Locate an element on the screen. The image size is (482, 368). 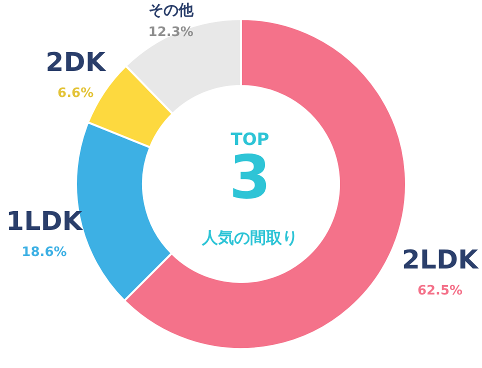
data-label: 6.6% is located at coordinates (76, 94).